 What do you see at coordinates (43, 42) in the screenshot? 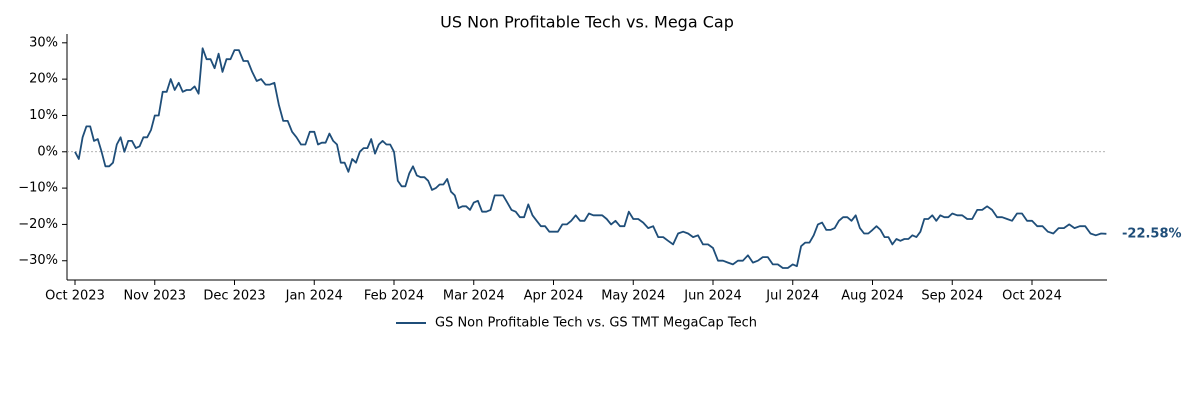
I see `y-tick-label: 30%` at bounding box center [43, 42].